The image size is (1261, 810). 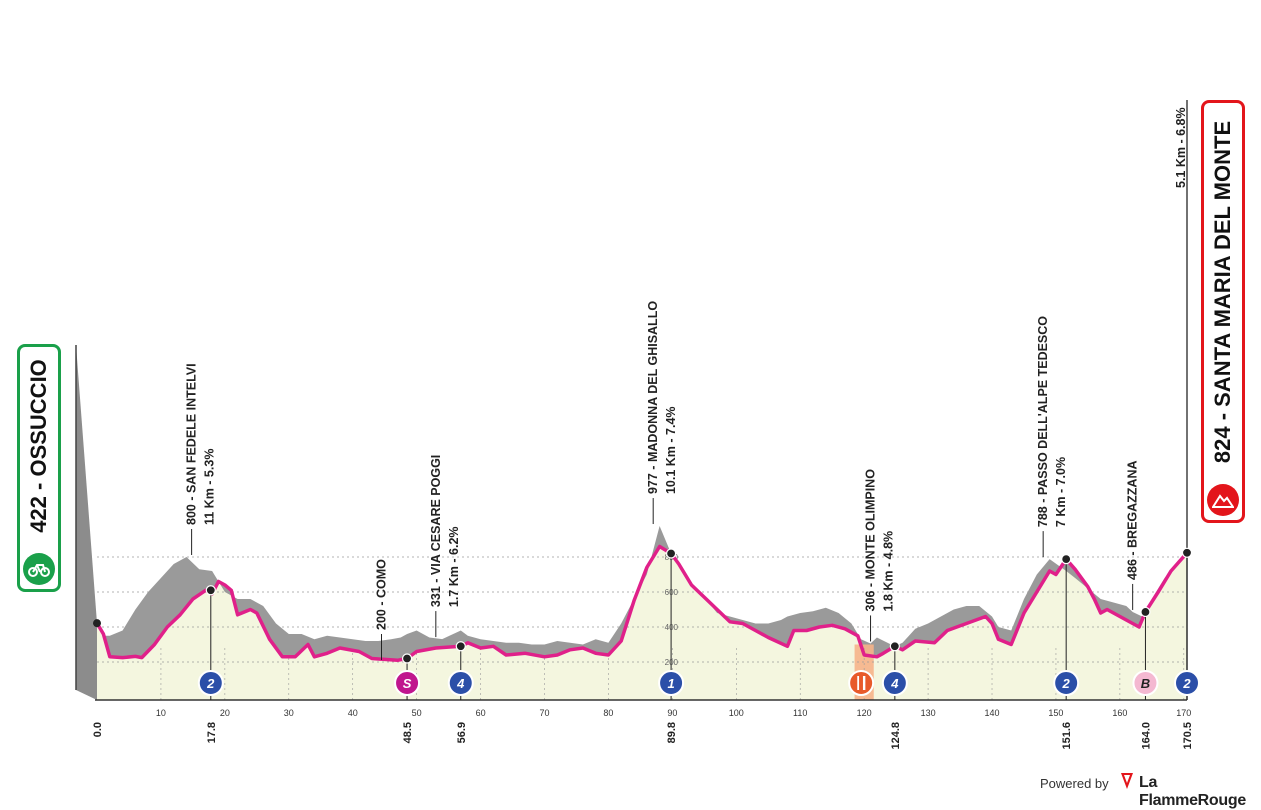 I want to click on finish-town-box: 824 - SANTA MARIA DEL MONTE, so click(x=1223, y=311).